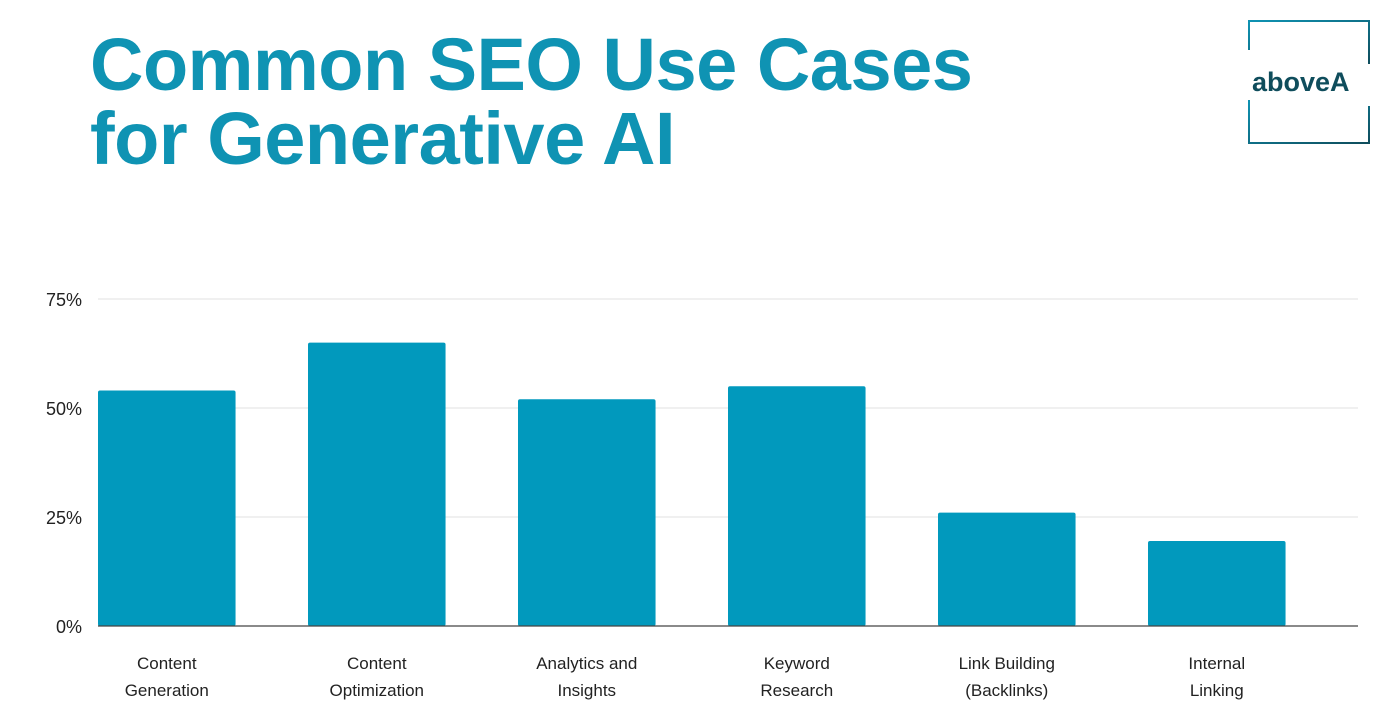 This screenshot has width=1400, height=728. I want to click on abovea-logo: aboveA, so click(1309, 82).